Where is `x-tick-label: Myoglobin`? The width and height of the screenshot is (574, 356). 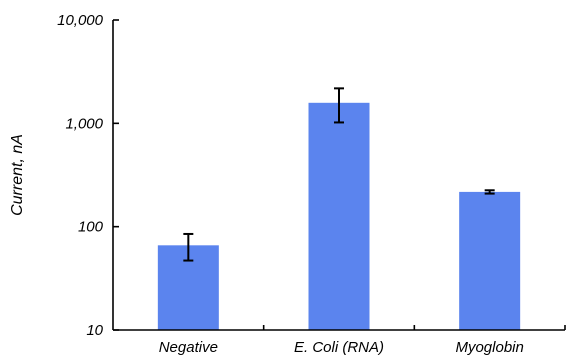
x-tick-label: Myoglobin is located at coordinates (489, 347).